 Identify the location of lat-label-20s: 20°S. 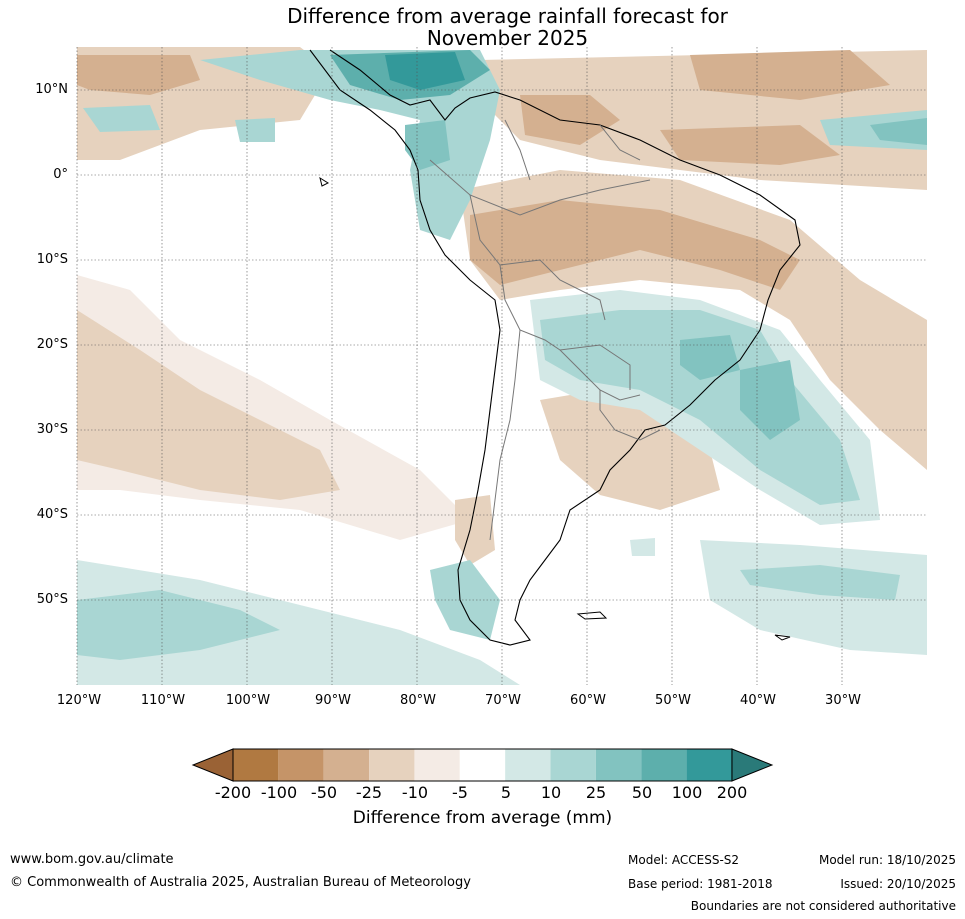
(52, 344).